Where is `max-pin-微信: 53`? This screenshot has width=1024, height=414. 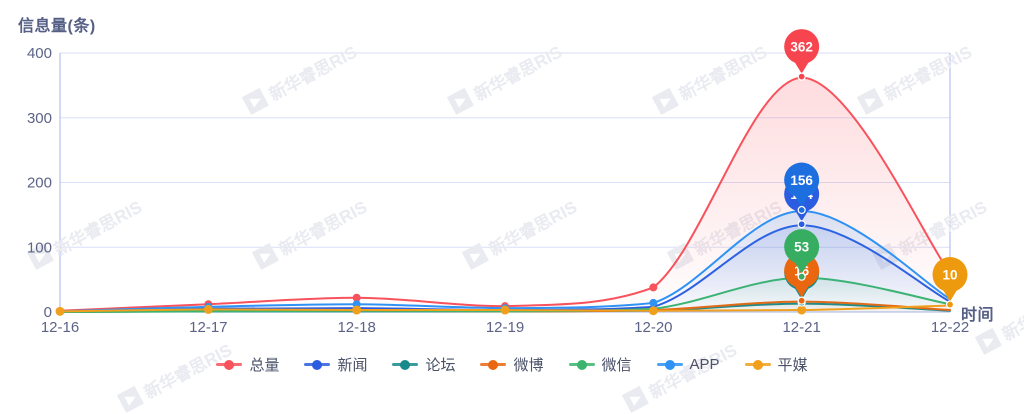 max-pin-微信: 53 is located at coordinates (802, 255).